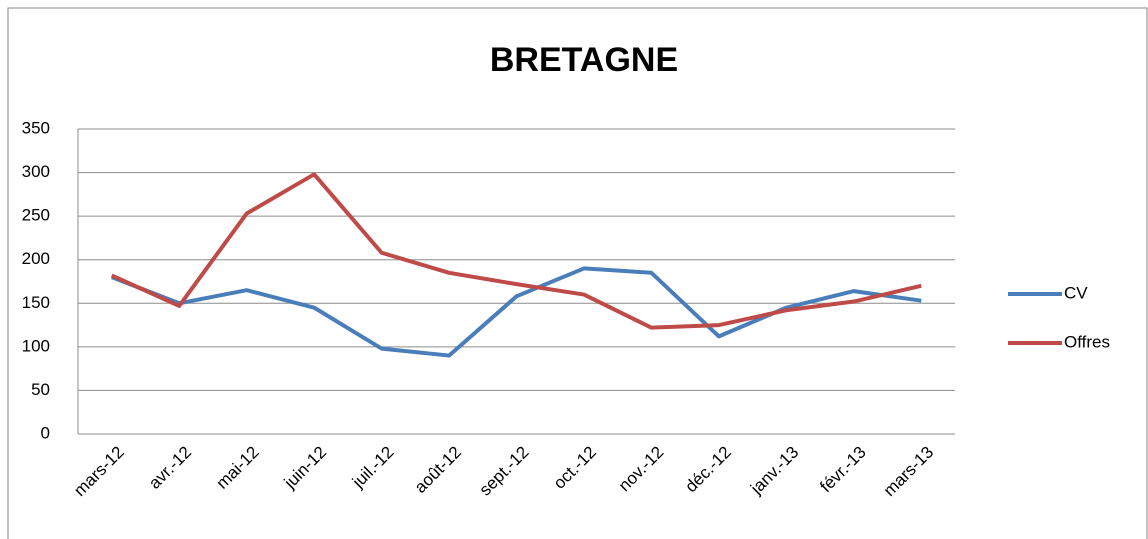 The height and width of the screenshot is (539, 1148). What do you see at coordinates (36, 215) in the screenshot?
I see `y-tick-label: 250` at bounding box center [36, 215].